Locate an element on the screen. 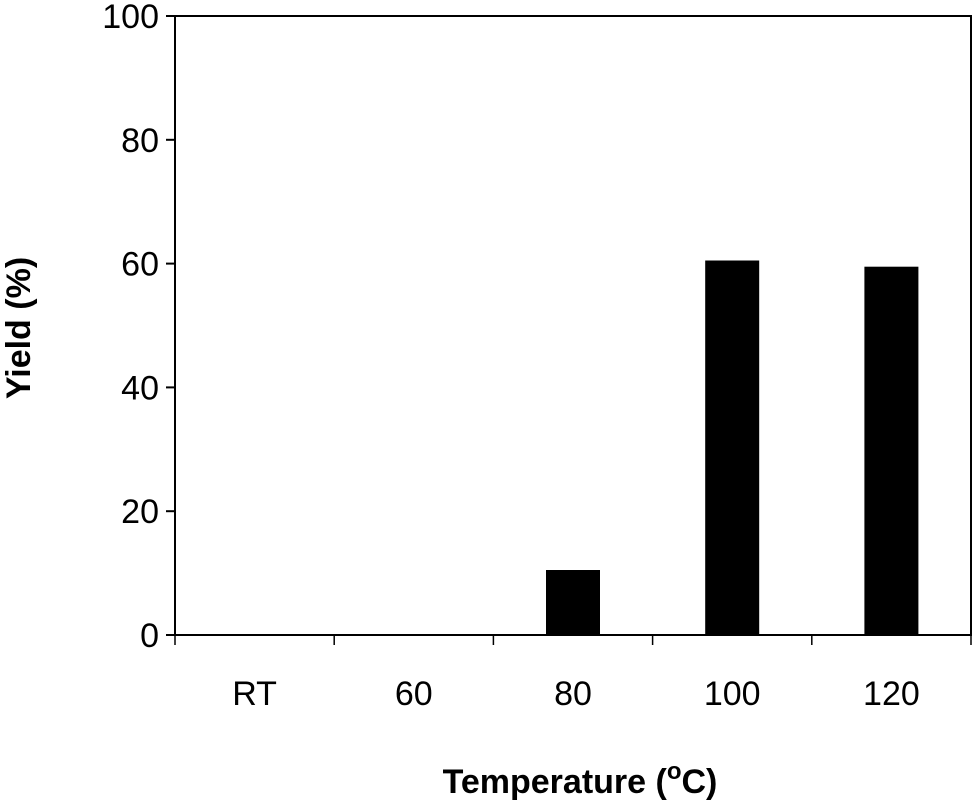 The width and height of the screenshot is (978, 804). x-axis-title-main: Temperature ( is located at coordinates (555, 782).